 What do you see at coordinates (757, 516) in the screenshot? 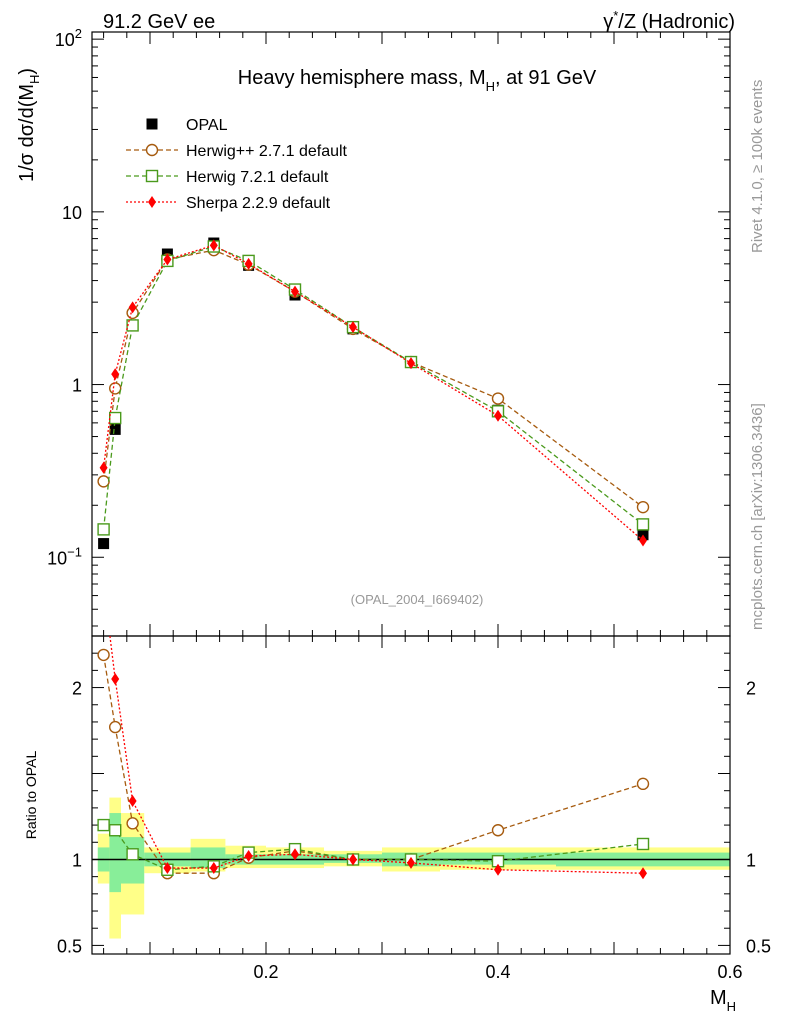
I see `mcplots-reference-label: mcplots.cern.ch [arXiv:1306.3436]` at bounding box center [757, 516].